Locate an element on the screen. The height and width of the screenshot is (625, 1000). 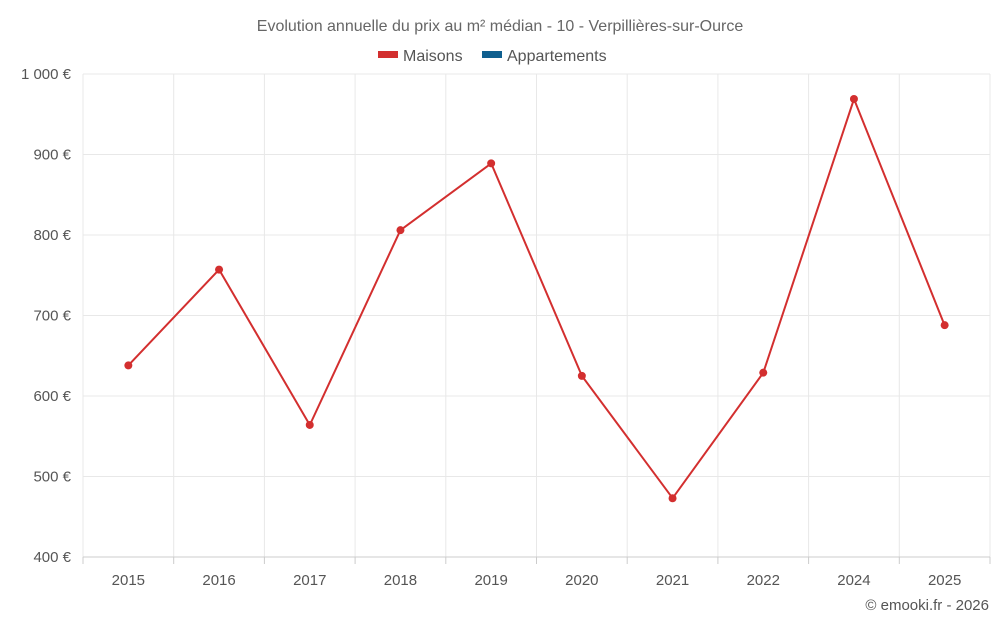
x-tick-label: 2024 is located at coordinates (853, 580).